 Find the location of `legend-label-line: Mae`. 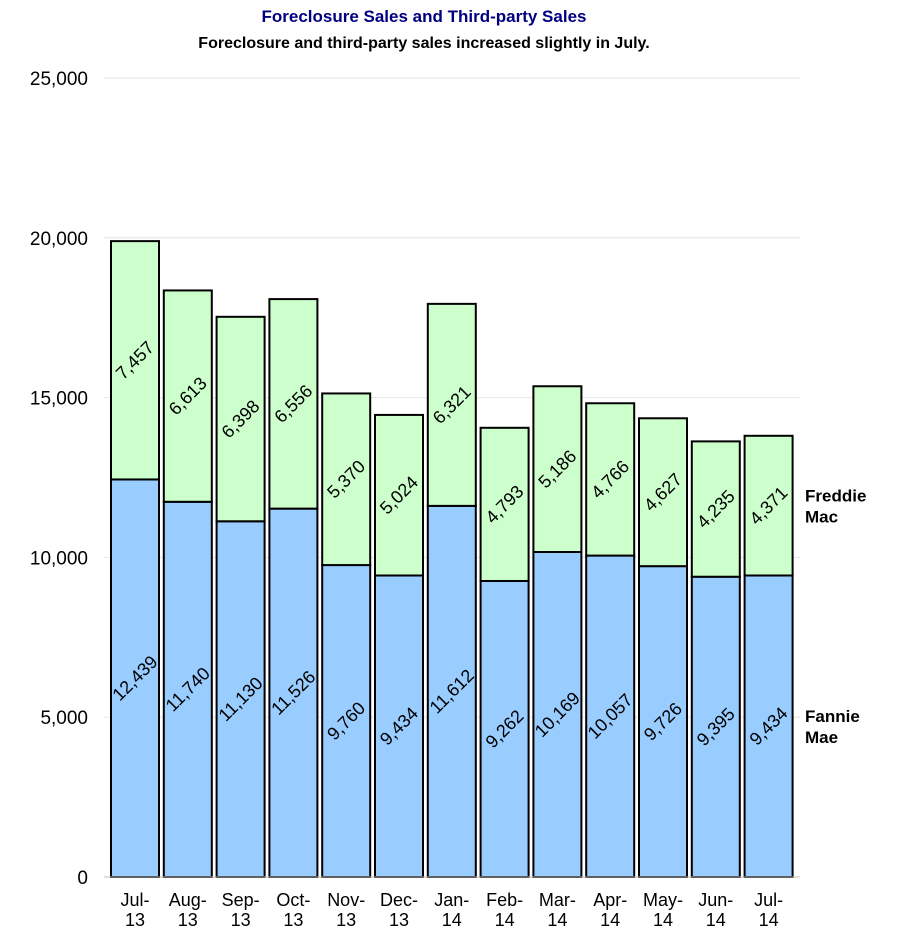

legend-label-line: Mae is located at coordinates (821, 737).